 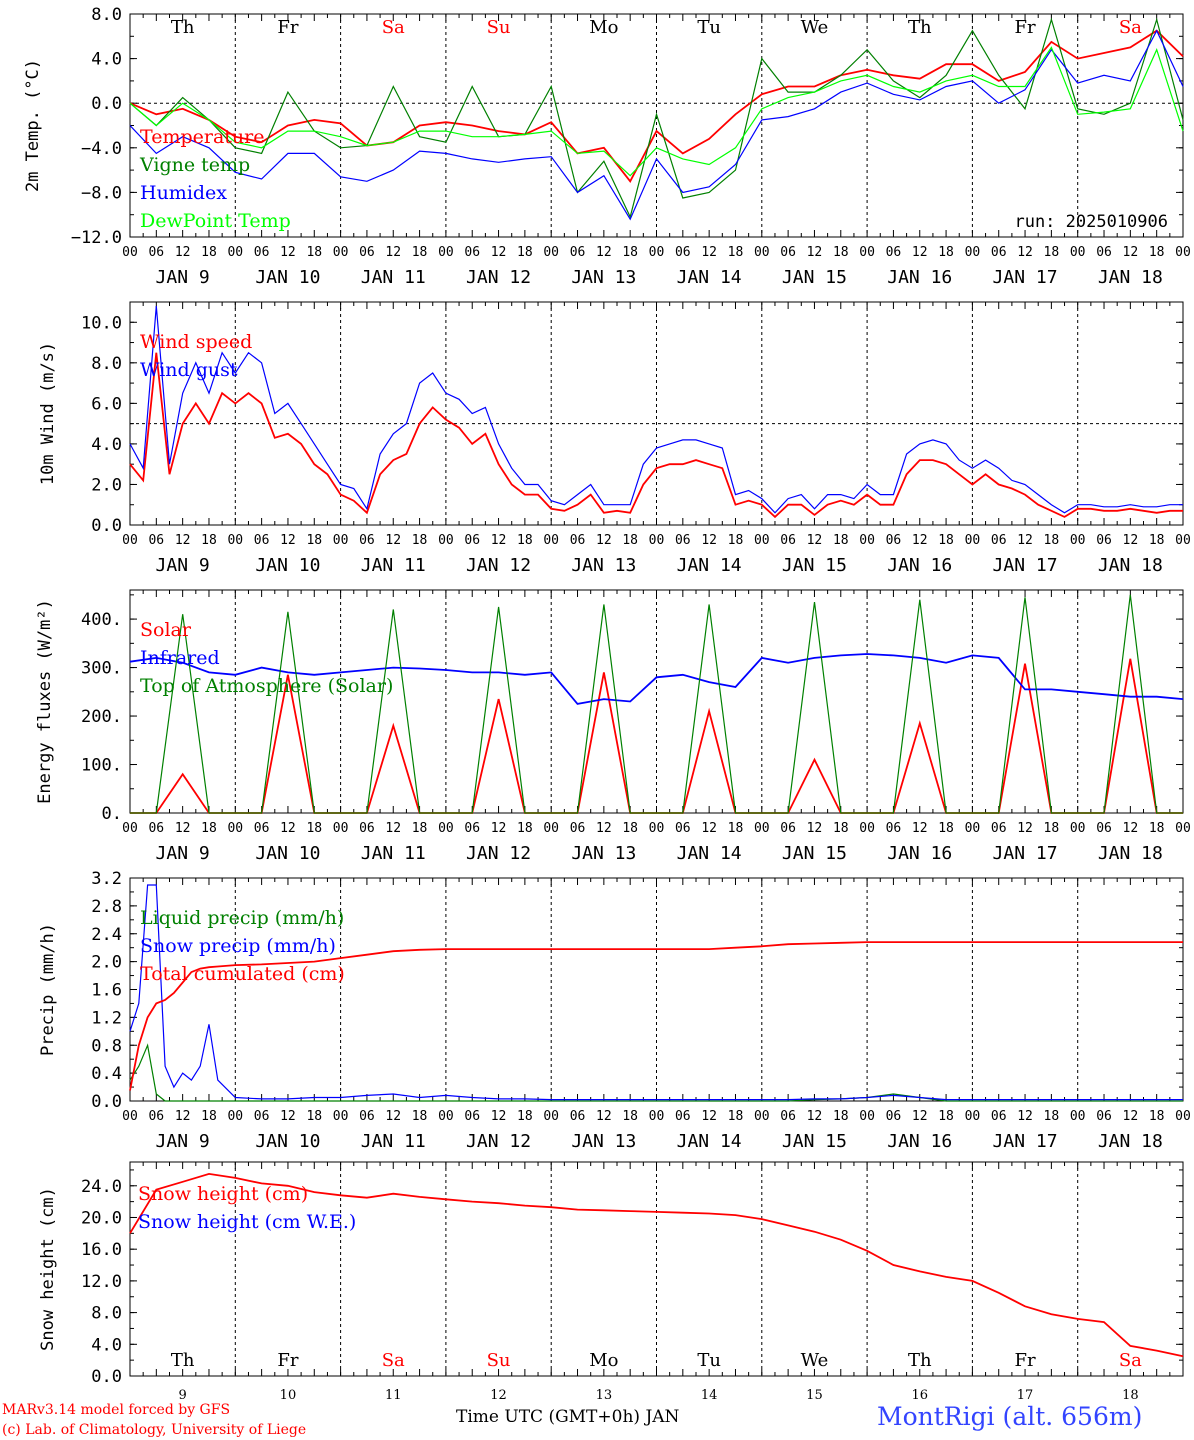 I want to click on y-tick-label: −8.0, so click(x=101, y=193).